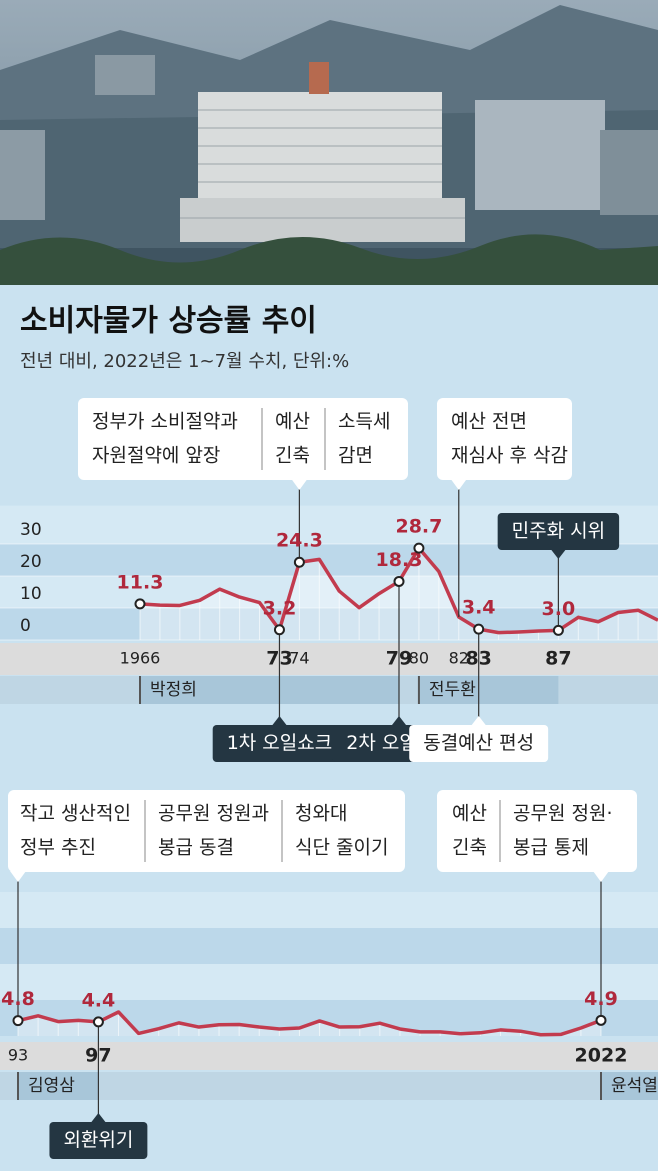 This screenshot has height=1171, width=658. Describe the element at coordinates (452, 690) in the screenshot. I see `era-label: 전두환` at that location.